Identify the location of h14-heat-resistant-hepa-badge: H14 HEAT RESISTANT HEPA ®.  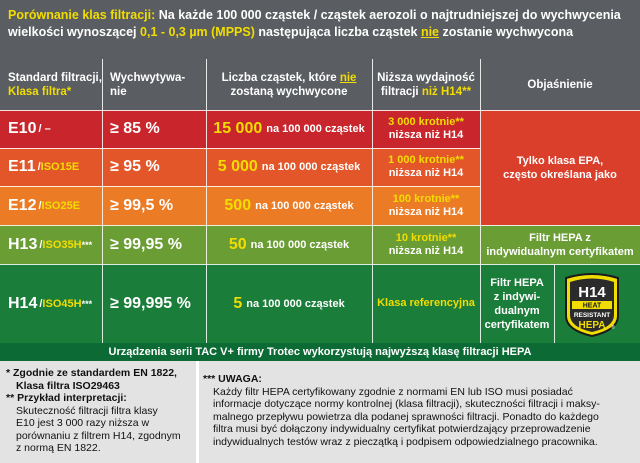
(592, 305).